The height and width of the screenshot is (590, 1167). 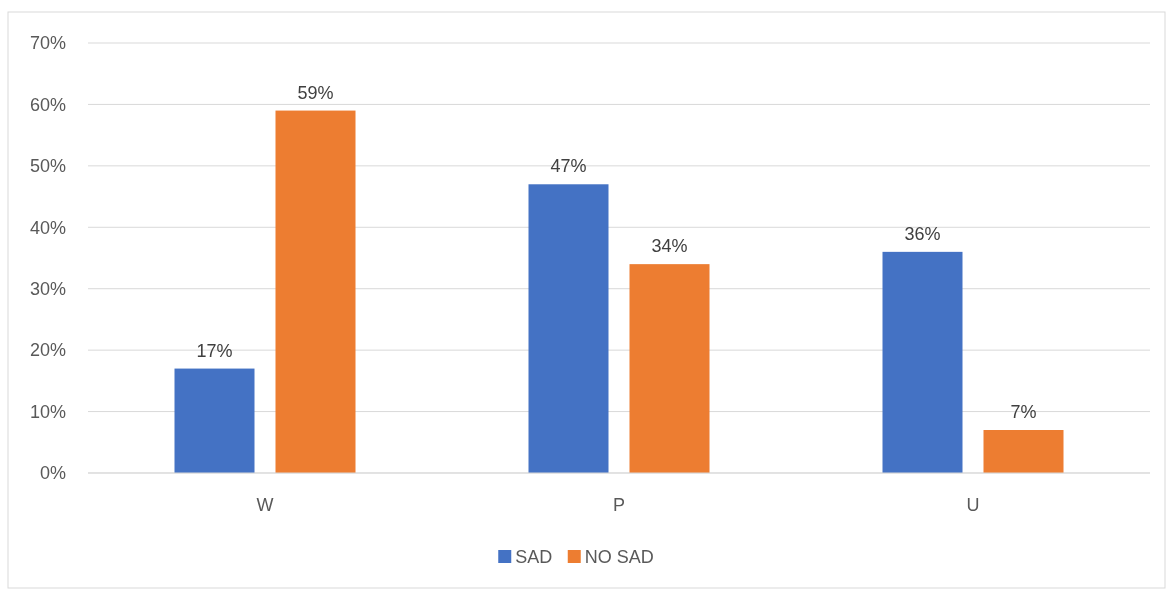 What do you see at coordinates (47, 104) in the screenshot?
I see `y-tick-label: 60%` at bounding box center [47, 104].